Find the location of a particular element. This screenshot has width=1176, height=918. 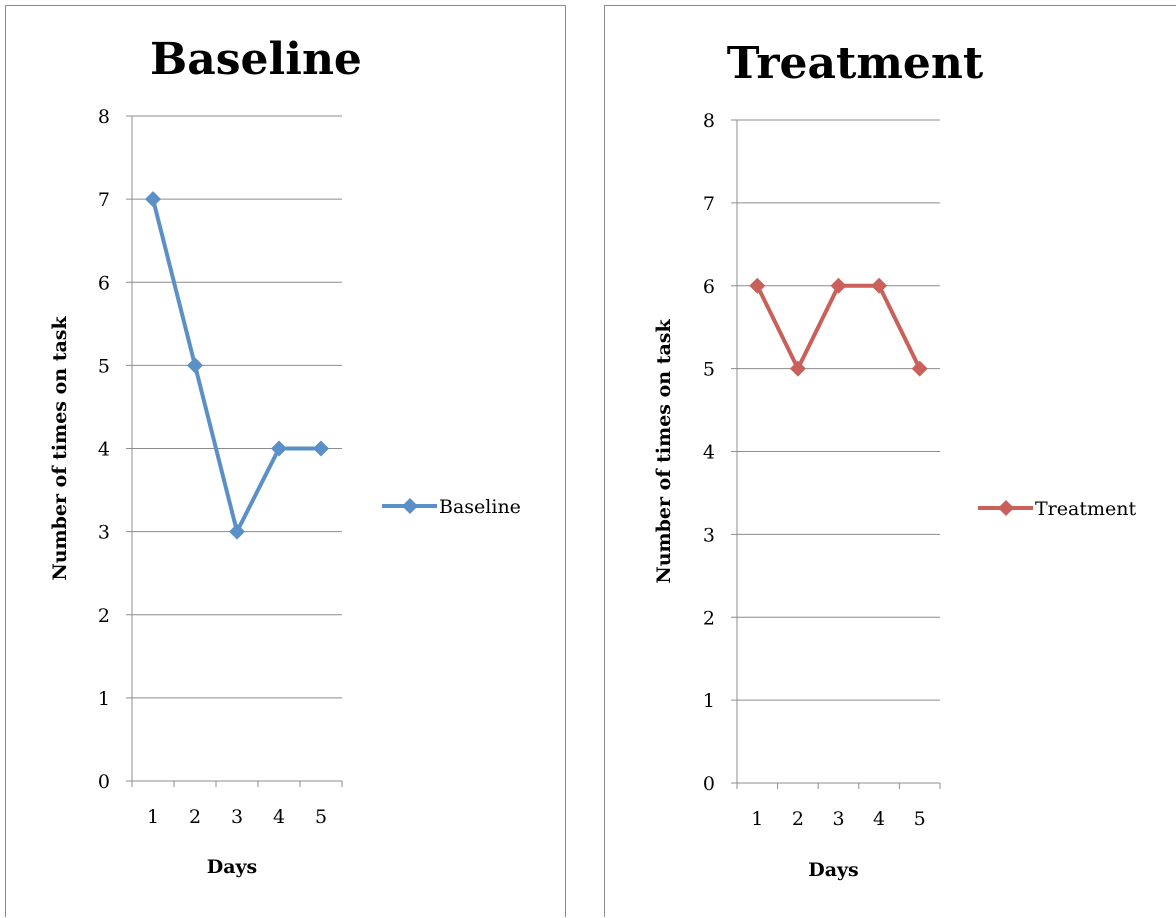

legend-label: Treatment is located at coordinates (1085, 509).